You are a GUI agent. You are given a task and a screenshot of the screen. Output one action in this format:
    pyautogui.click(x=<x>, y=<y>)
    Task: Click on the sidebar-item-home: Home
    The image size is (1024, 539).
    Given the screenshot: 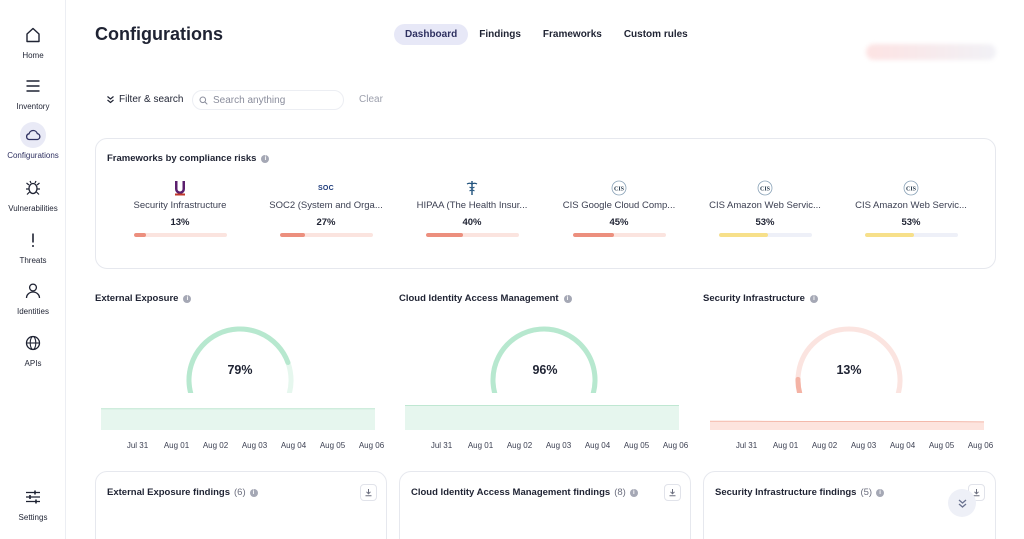 What is the action you would take?
    pyautogui.click(x=33, y=41)
    